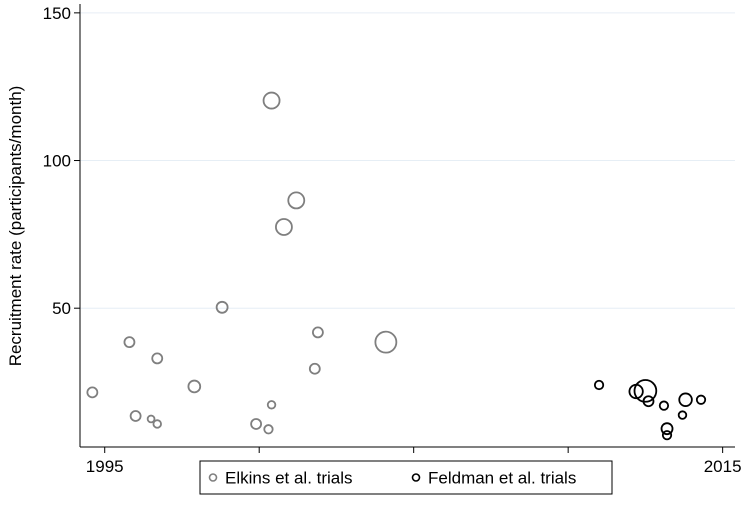 Image resolution: width=754 pixels, height=532 pixels. I want to click on y-tick-label: 50, so click(61, 308).